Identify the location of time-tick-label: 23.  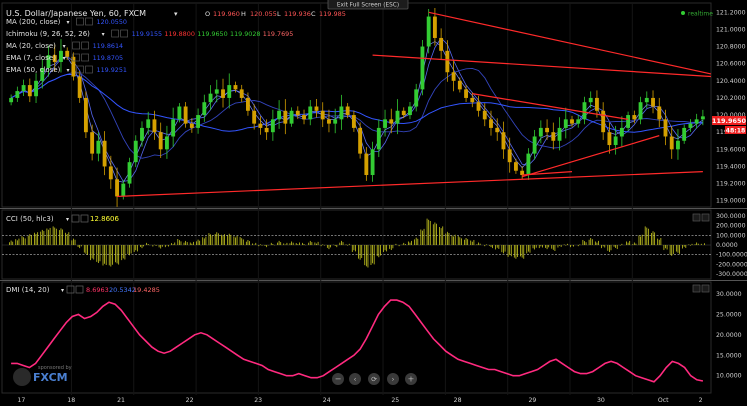
(258, 400).